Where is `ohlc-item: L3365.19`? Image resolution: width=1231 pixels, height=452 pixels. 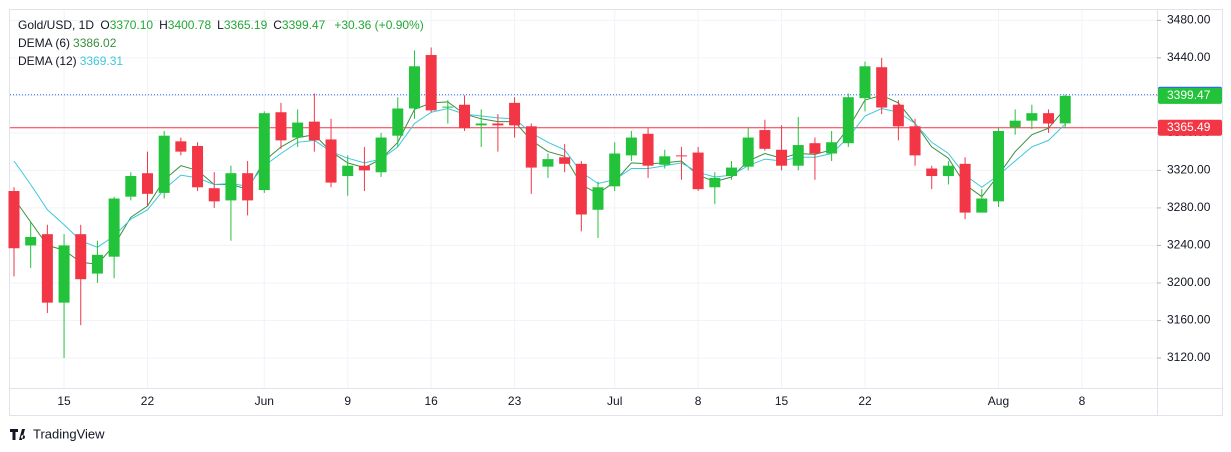 ohlc-item: L3365.19 is located at coordinates (243, 25).